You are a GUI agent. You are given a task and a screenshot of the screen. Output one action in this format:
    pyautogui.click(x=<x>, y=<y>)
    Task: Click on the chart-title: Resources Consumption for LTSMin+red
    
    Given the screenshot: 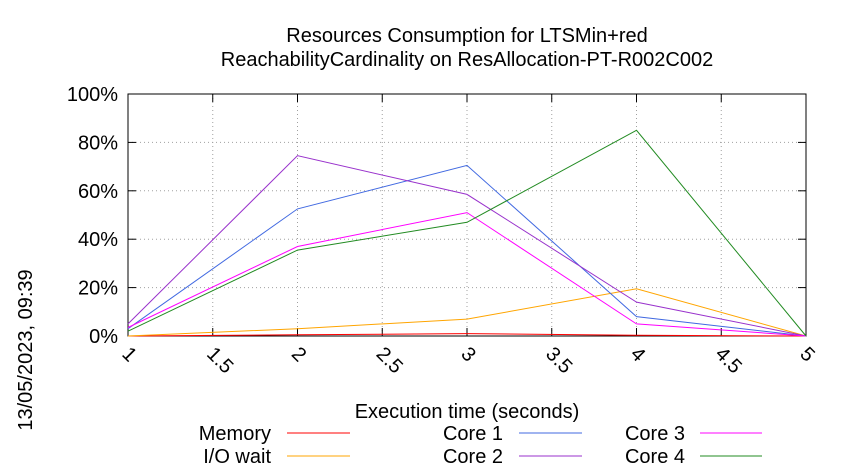 What is the action you would take?
    pyautogui.click(x=466, y=36)
    